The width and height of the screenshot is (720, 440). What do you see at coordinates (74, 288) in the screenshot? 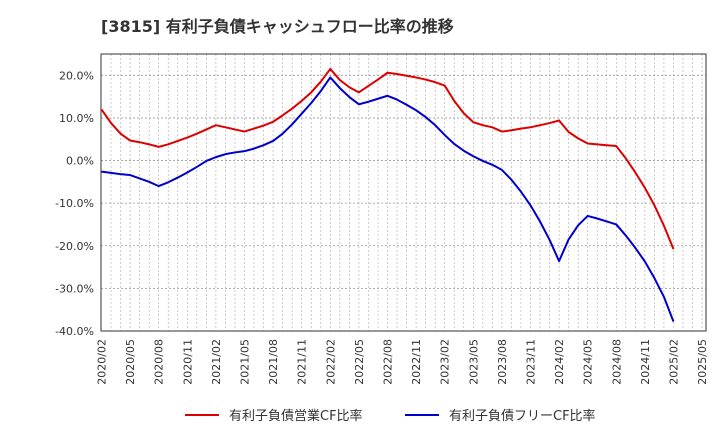
I see `y-tick-label: -30.0%` at bounding box center [74, 288].